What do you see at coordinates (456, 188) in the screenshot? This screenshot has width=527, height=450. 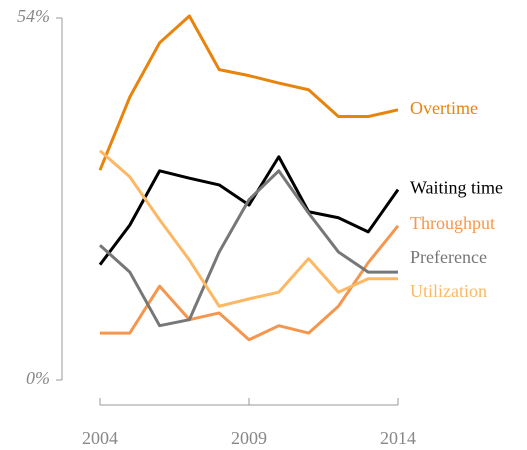 I see `series-label: Waiting time` at bounding box center [456, 188].